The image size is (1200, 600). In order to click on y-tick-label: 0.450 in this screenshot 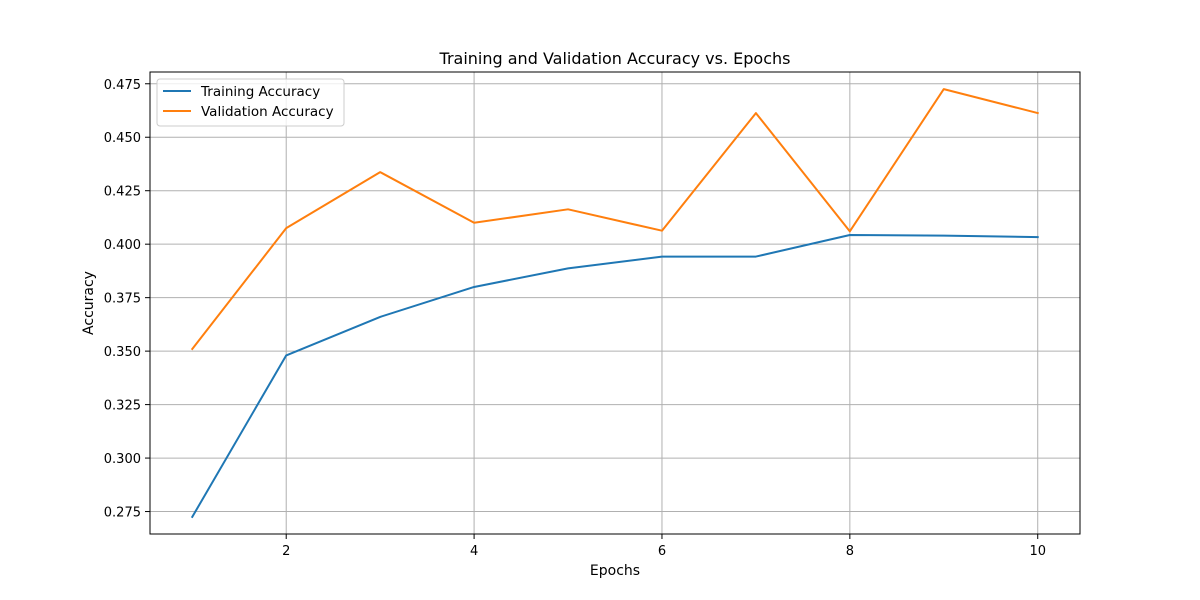, I will do `click(122, 138)`.